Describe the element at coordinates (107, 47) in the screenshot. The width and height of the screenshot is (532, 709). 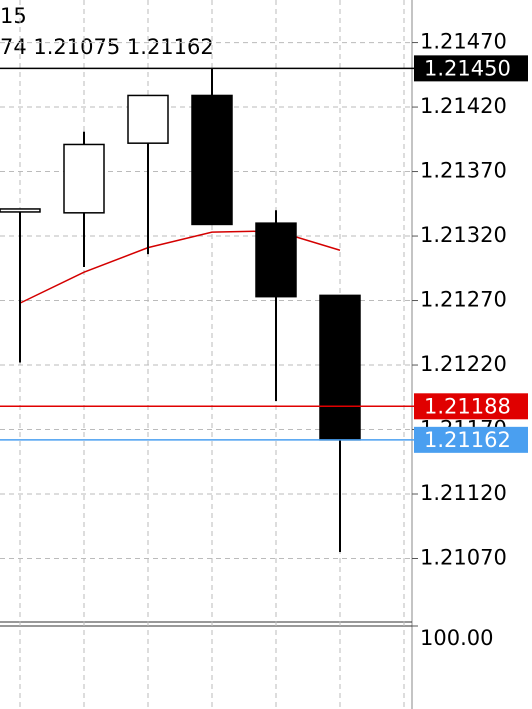
I see `header-ohlc: 74 1.21075 1.21162` at that location.